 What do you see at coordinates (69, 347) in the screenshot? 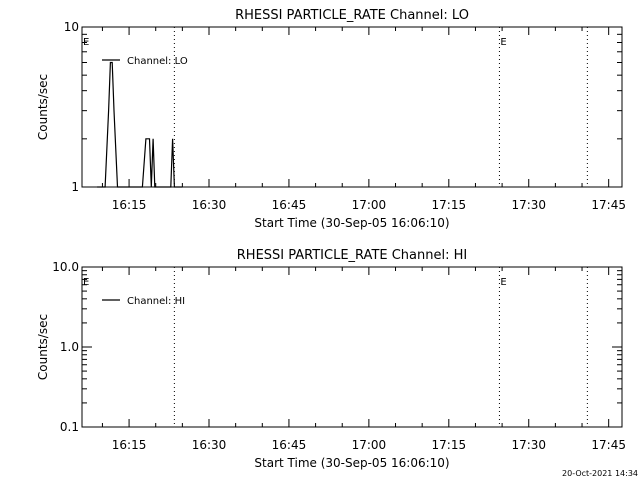
I see `y-tick-label: 1.0` at bounding box center [69, 347].